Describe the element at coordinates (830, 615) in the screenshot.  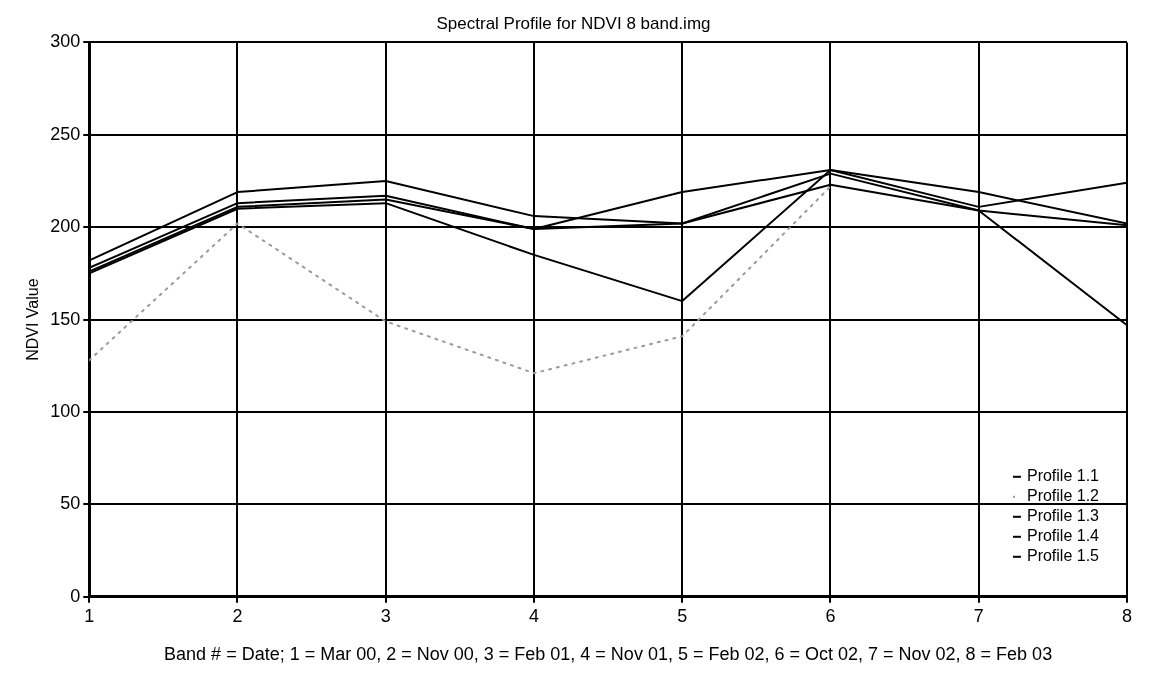
I see `x-tick-label: 6` at that location.